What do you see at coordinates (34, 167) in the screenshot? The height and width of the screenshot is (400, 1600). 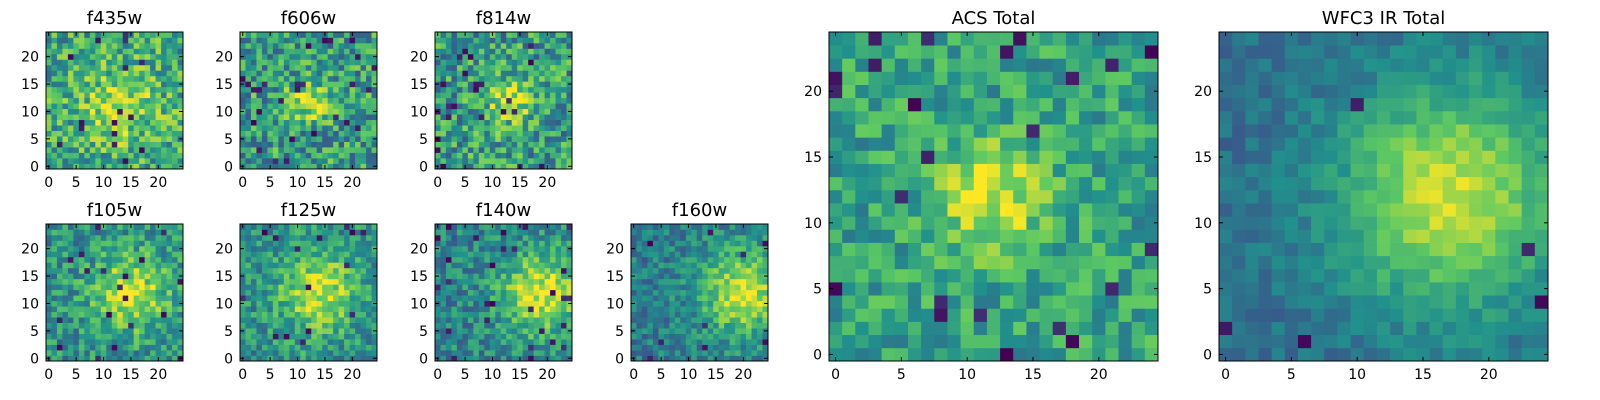 I see `y-tick-label: 0` at bounding box center [34, 167].